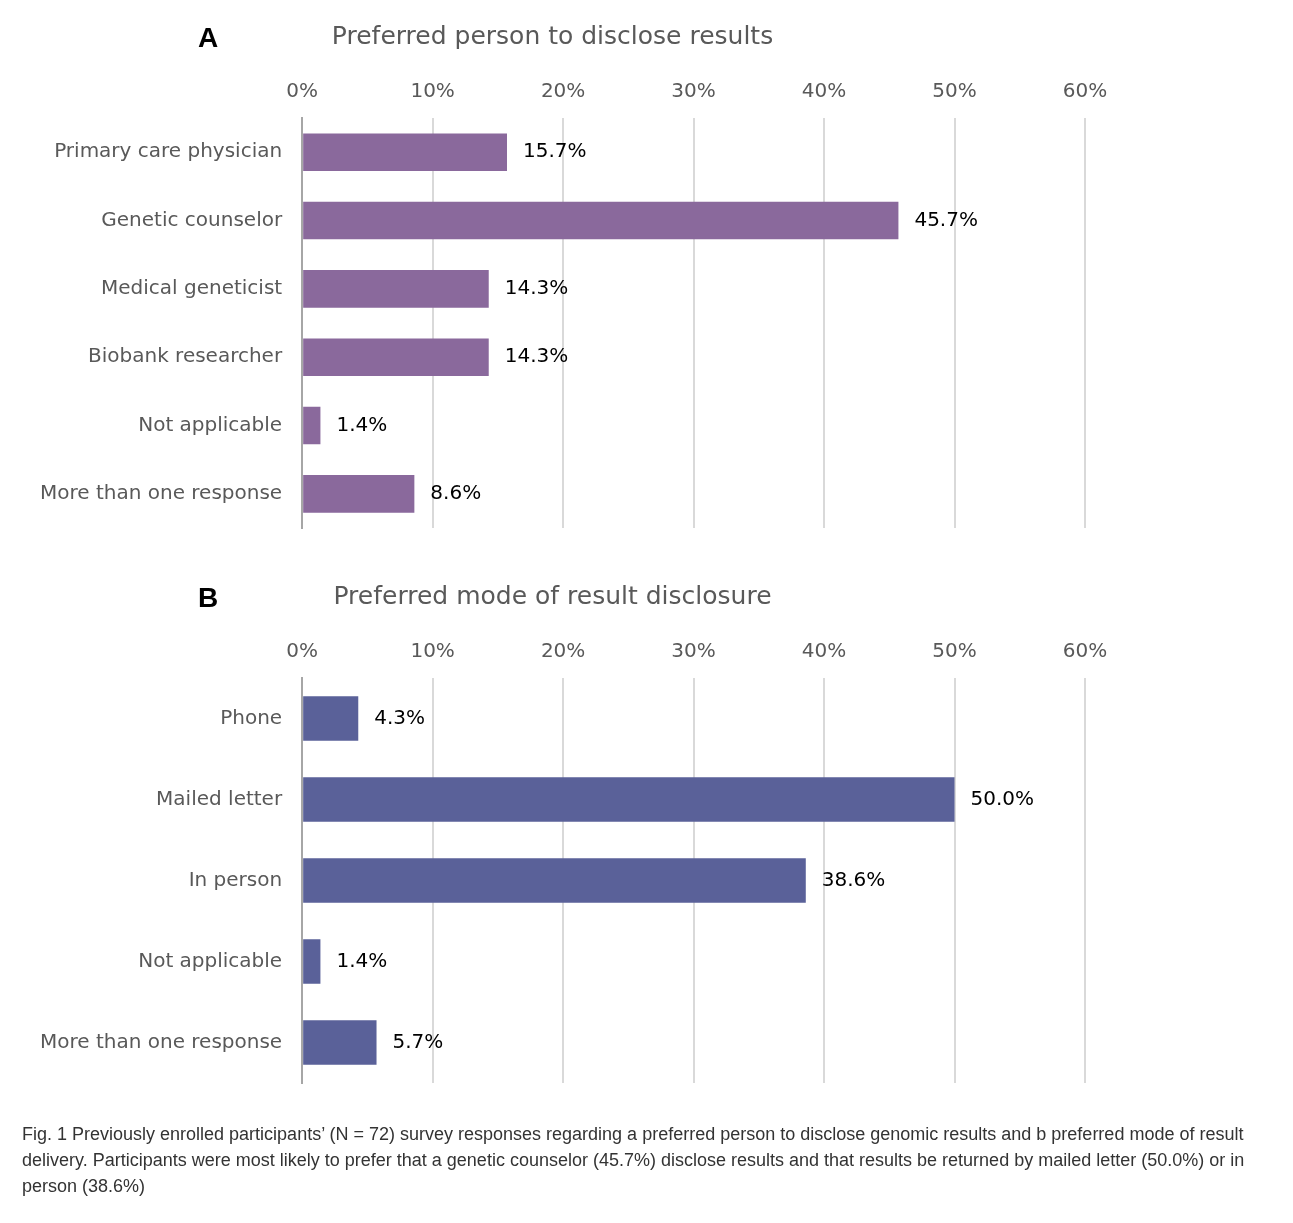 The width and height of the screenshot is (1293, 1223). I want to click on y-tick-label: Mailed letter, so click(219, 797).